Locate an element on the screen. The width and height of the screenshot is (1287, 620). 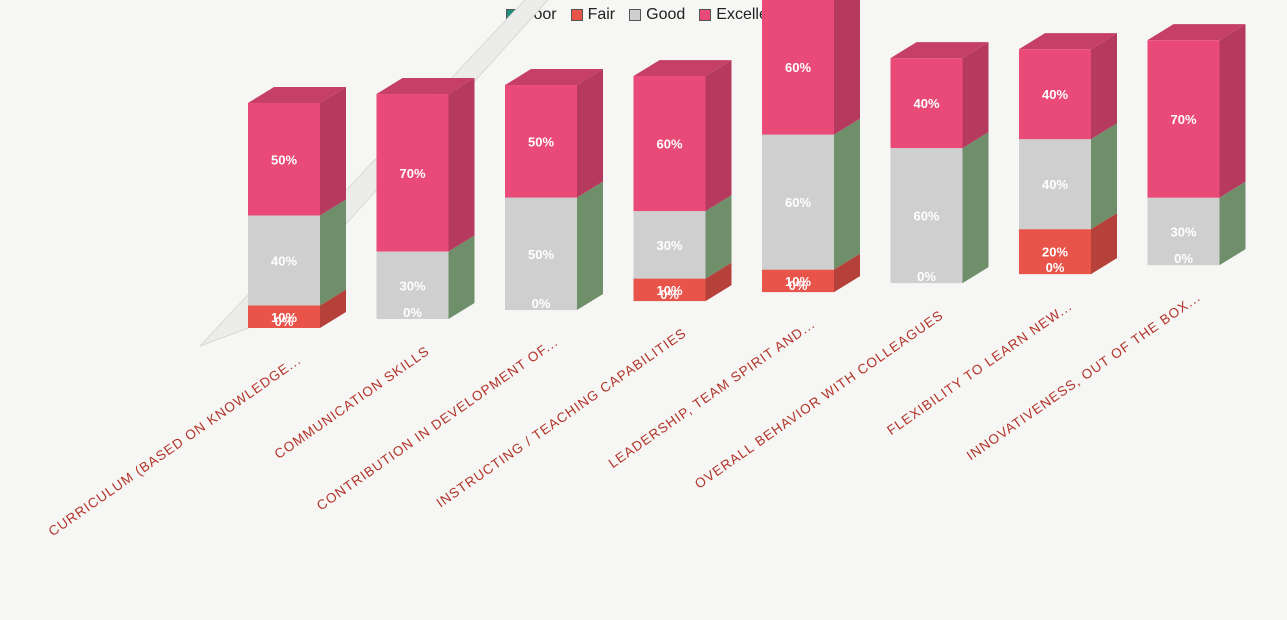
legend-label: Good is located at coordinates (666, 14).